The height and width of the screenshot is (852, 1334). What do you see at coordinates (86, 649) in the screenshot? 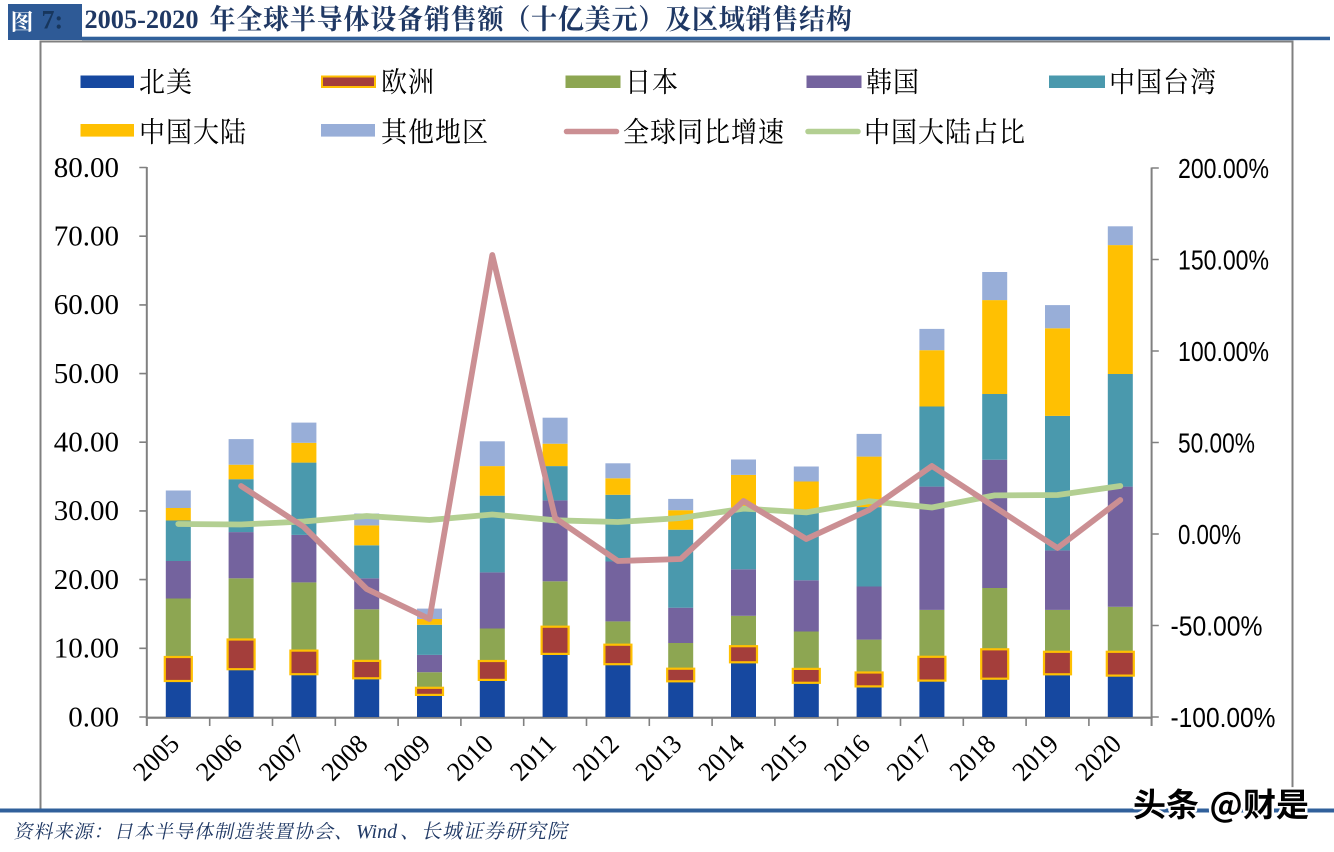
I see `svg-text: 10.00` at bounding box center [86, 649].